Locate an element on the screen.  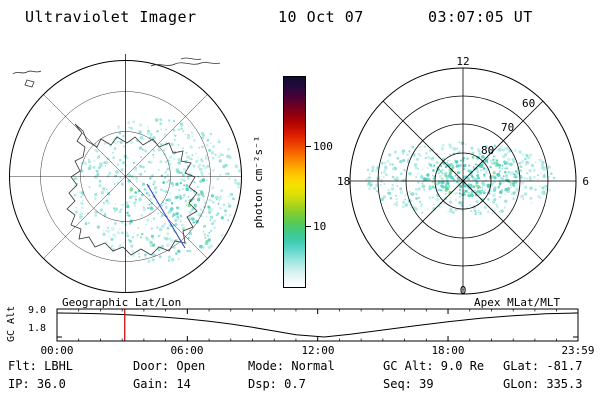
colorbar-tick-label-10: 10 is located at coordinates (320, 226).